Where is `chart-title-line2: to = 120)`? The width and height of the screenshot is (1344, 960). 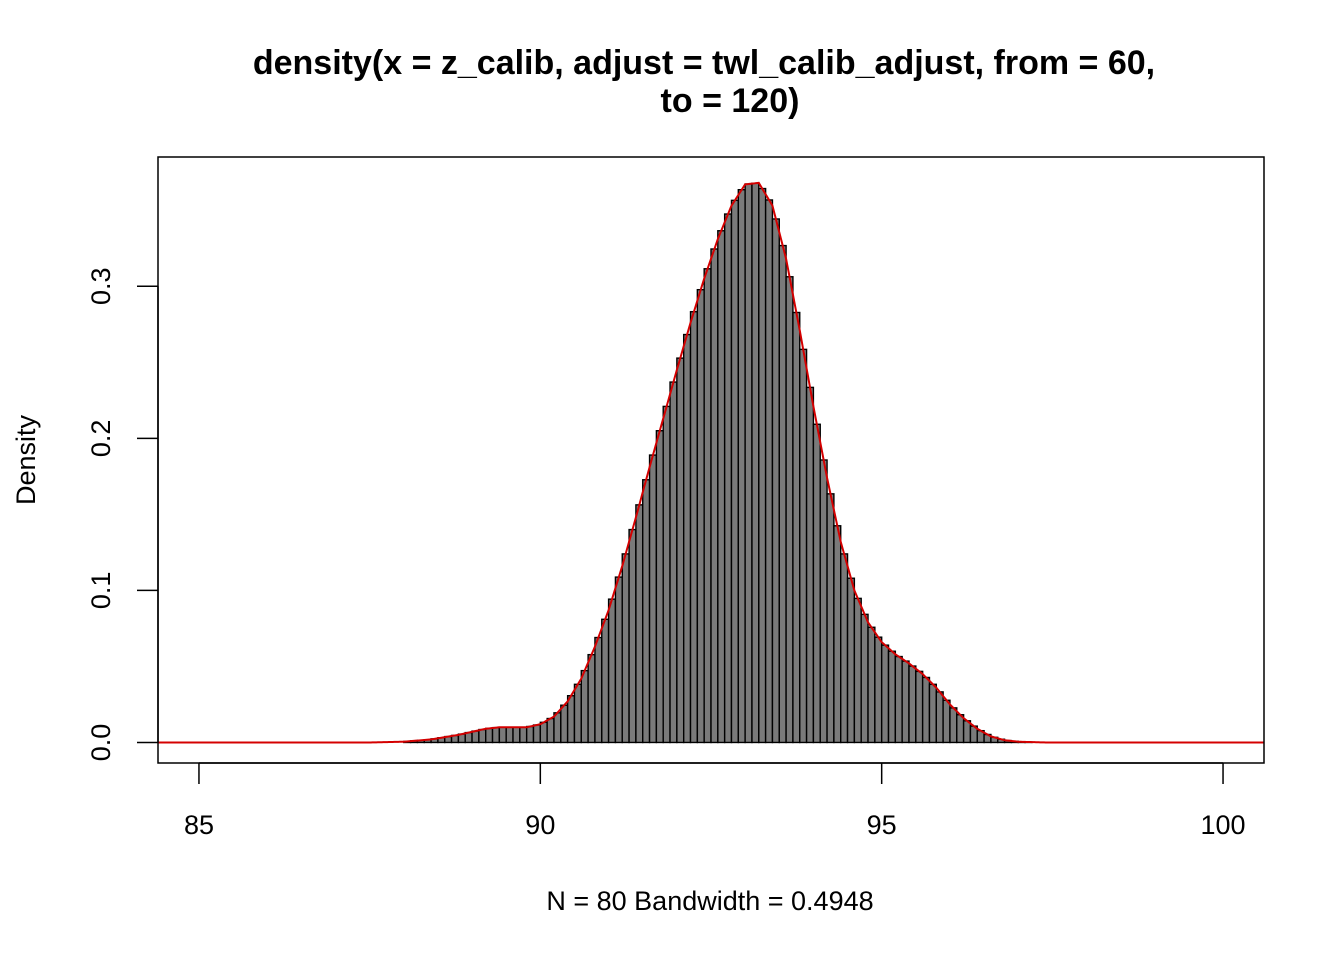 chart-title-line2: to = 120) is located at coordinates (730, 101).